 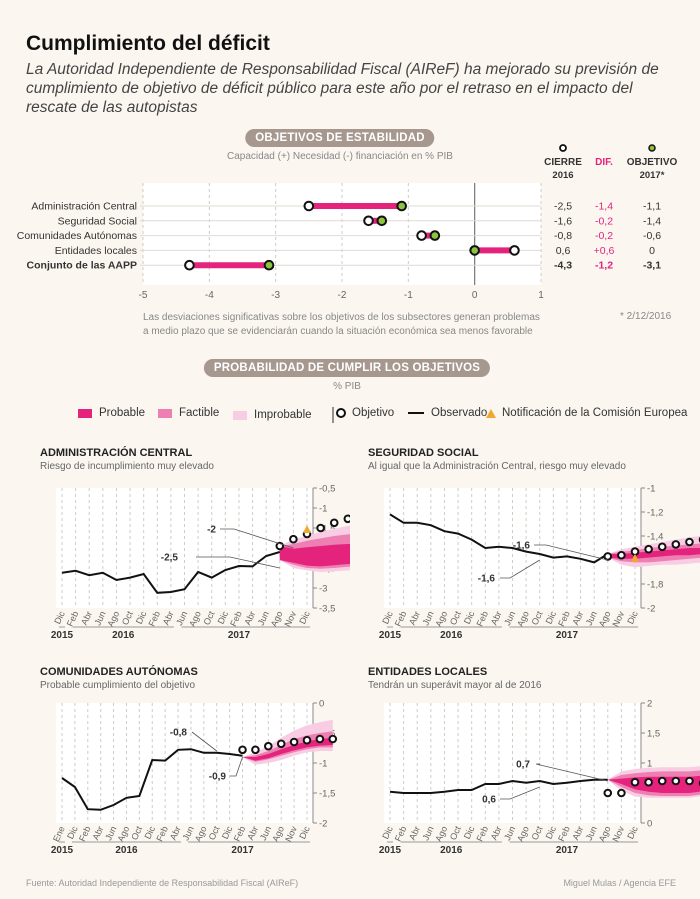 What do you see at coordinates (341, 413) in the screenshot?
I see `legend-objetivo-marker` at bounding box center [341, 413].